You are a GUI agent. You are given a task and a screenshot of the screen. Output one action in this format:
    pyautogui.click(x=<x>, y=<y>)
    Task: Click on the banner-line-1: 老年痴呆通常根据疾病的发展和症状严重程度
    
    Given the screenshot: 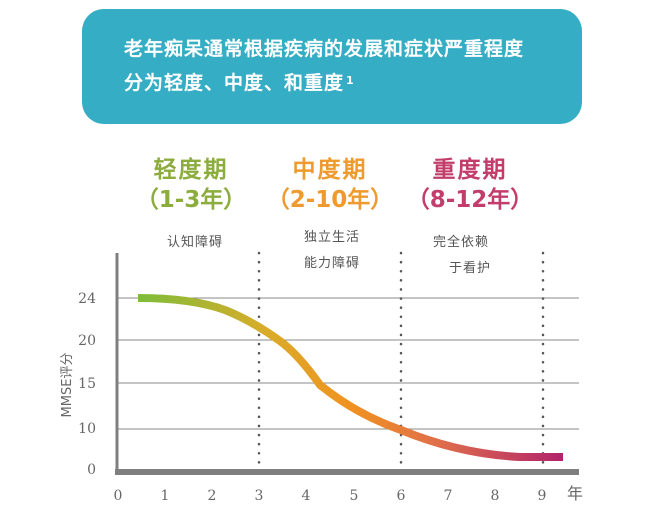 What is the action you would take?
    pyautogui.click(x=324, y=49)
    